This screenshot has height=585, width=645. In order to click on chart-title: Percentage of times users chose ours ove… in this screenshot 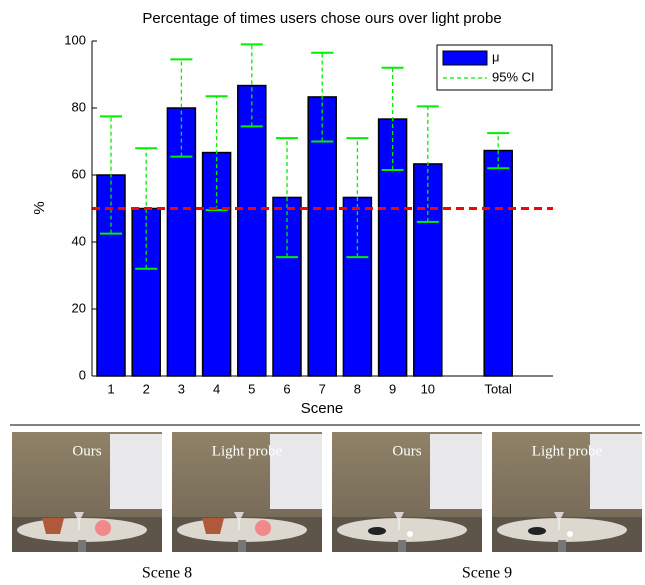, I will do `click(321, 18)`.